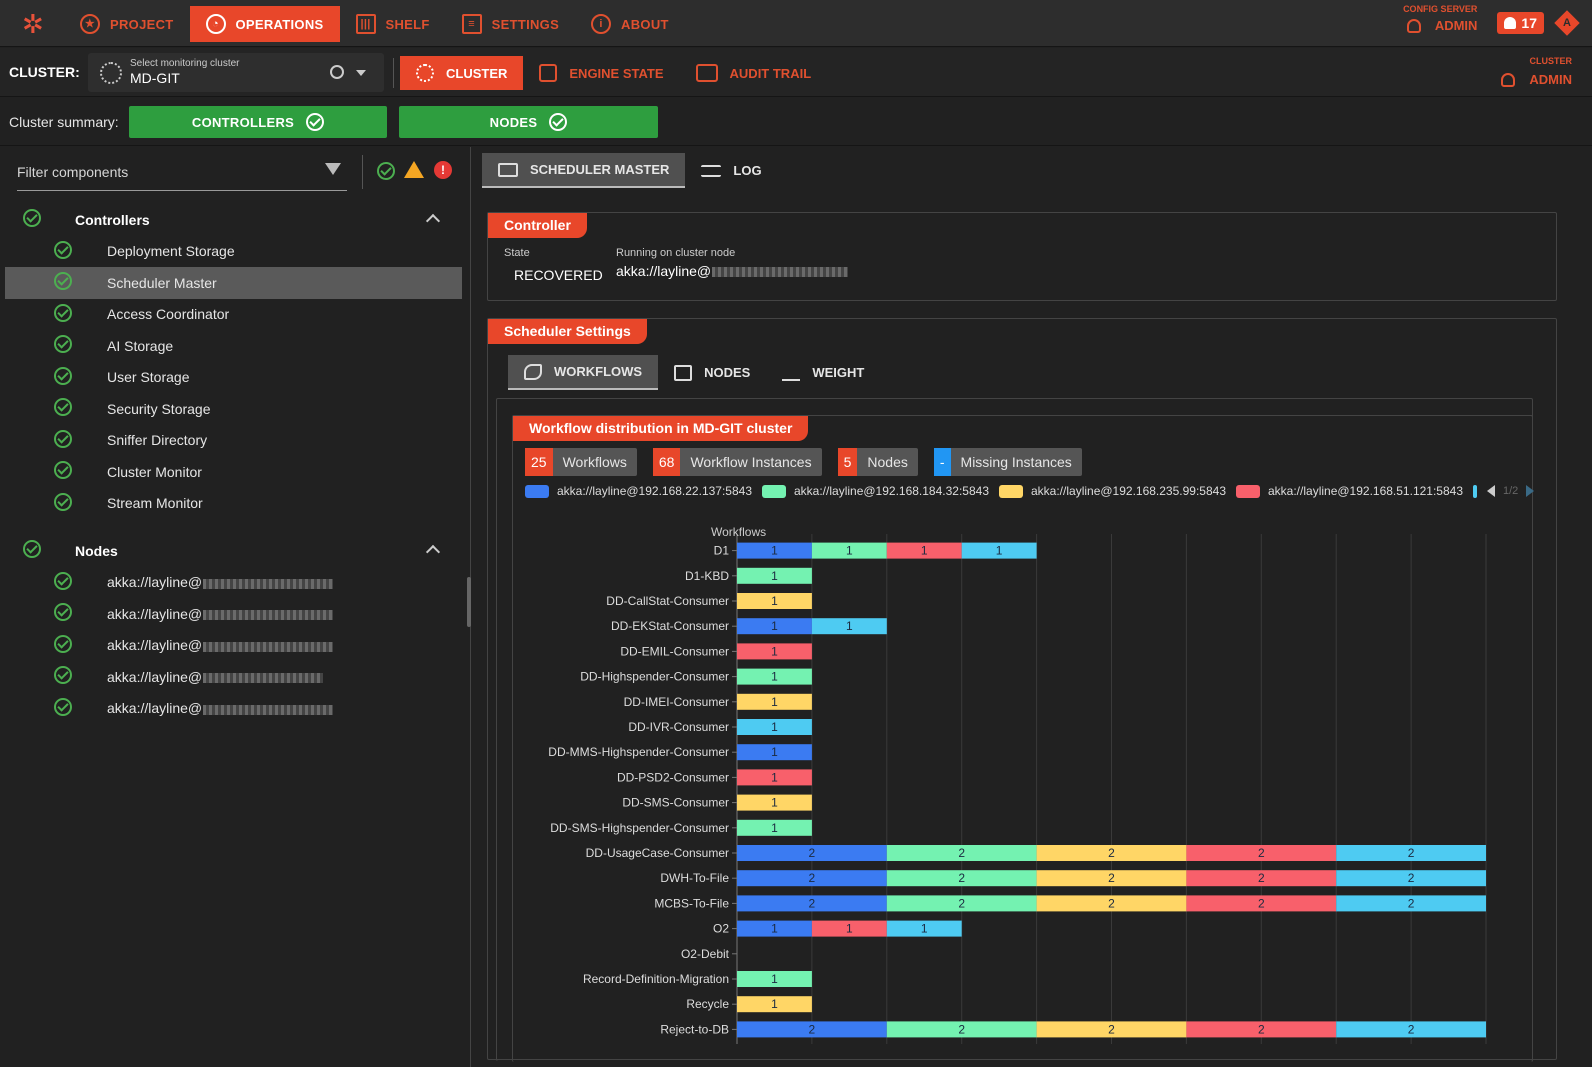  What do you see at coordinates (235, 220) in the screenshot?
I see `tree-group-controllers: Controllers` at bounding box center [235, 220].